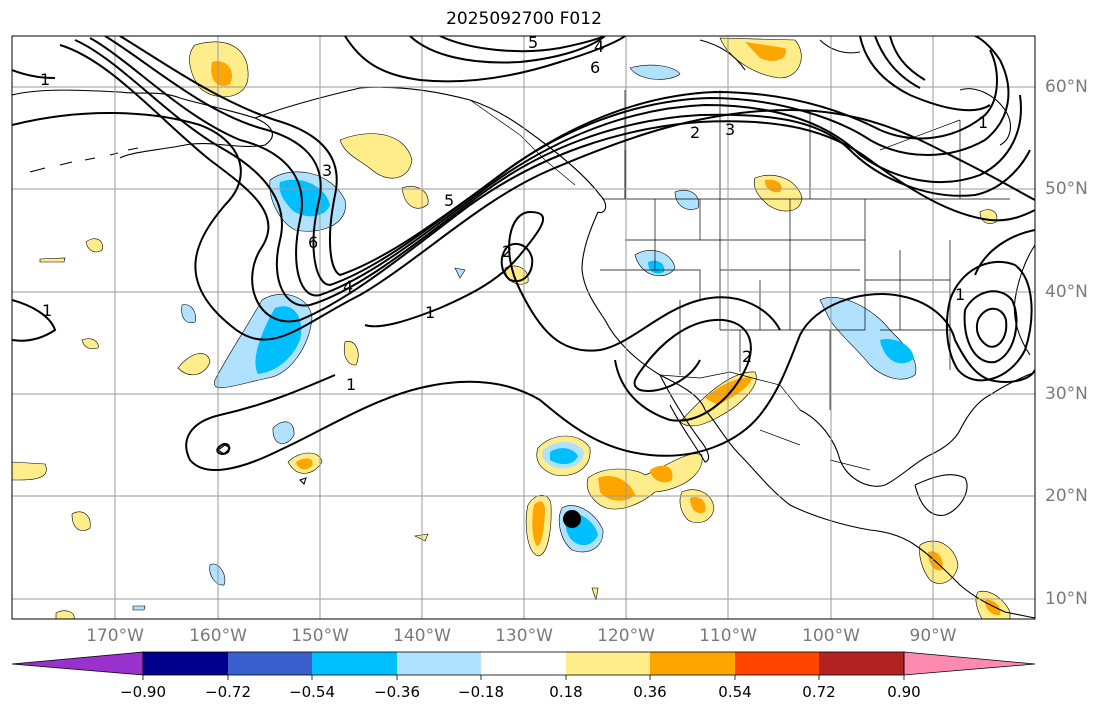 Image resolution: width=1105 pixels, height=712 pixels. Describe the element at coordinates (517, 262) in the screenshot. I see `contour-small-ring` at that location.